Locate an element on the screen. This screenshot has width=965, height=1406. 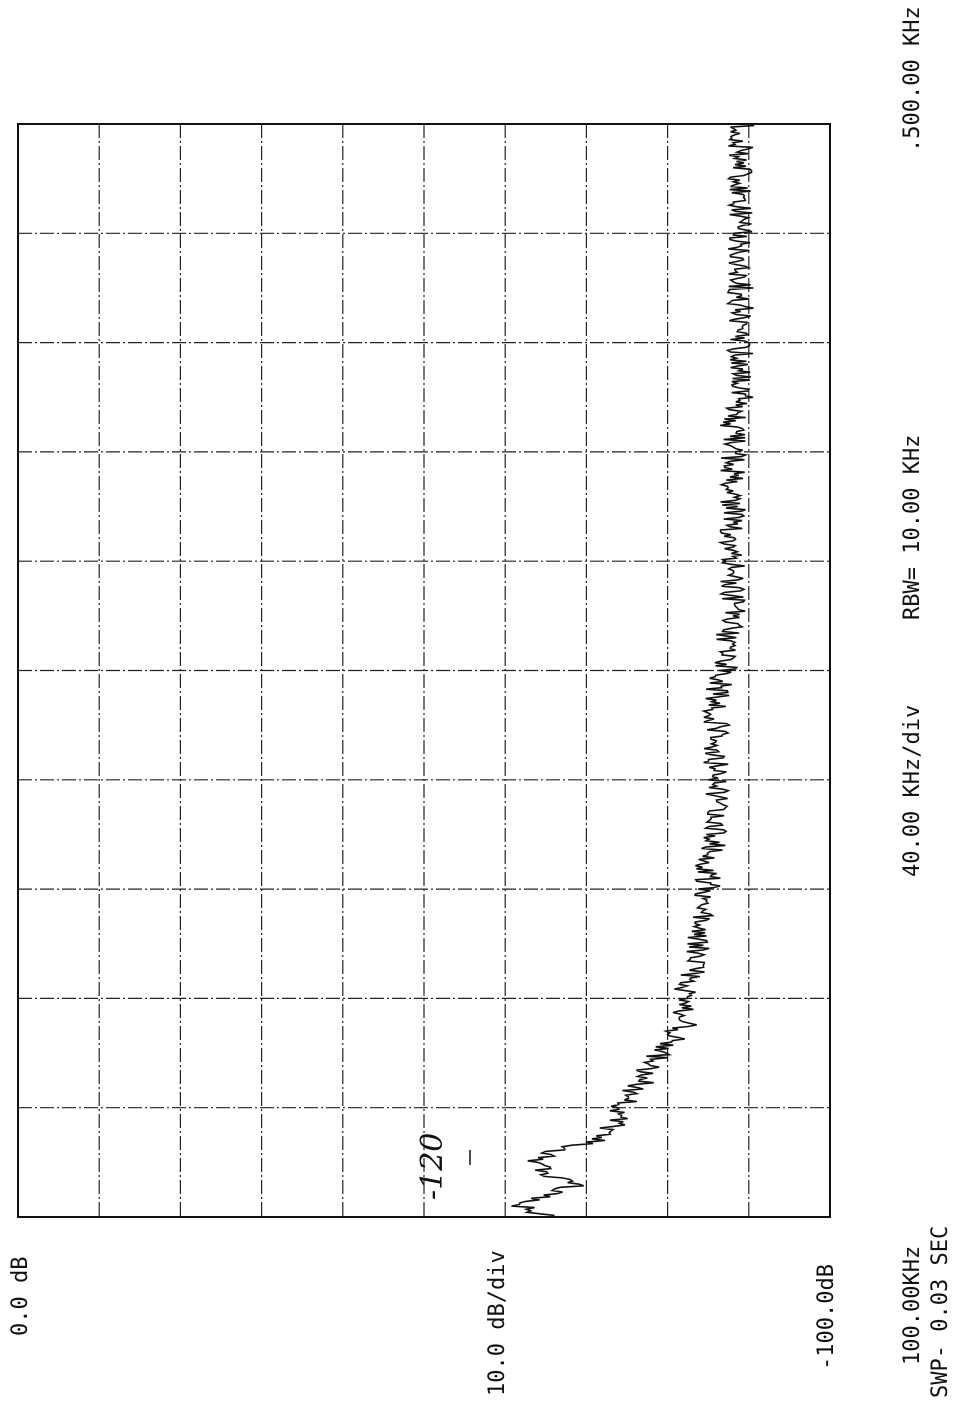
y-top-label: 0.0 dB is located at coordinates (20, 1296).